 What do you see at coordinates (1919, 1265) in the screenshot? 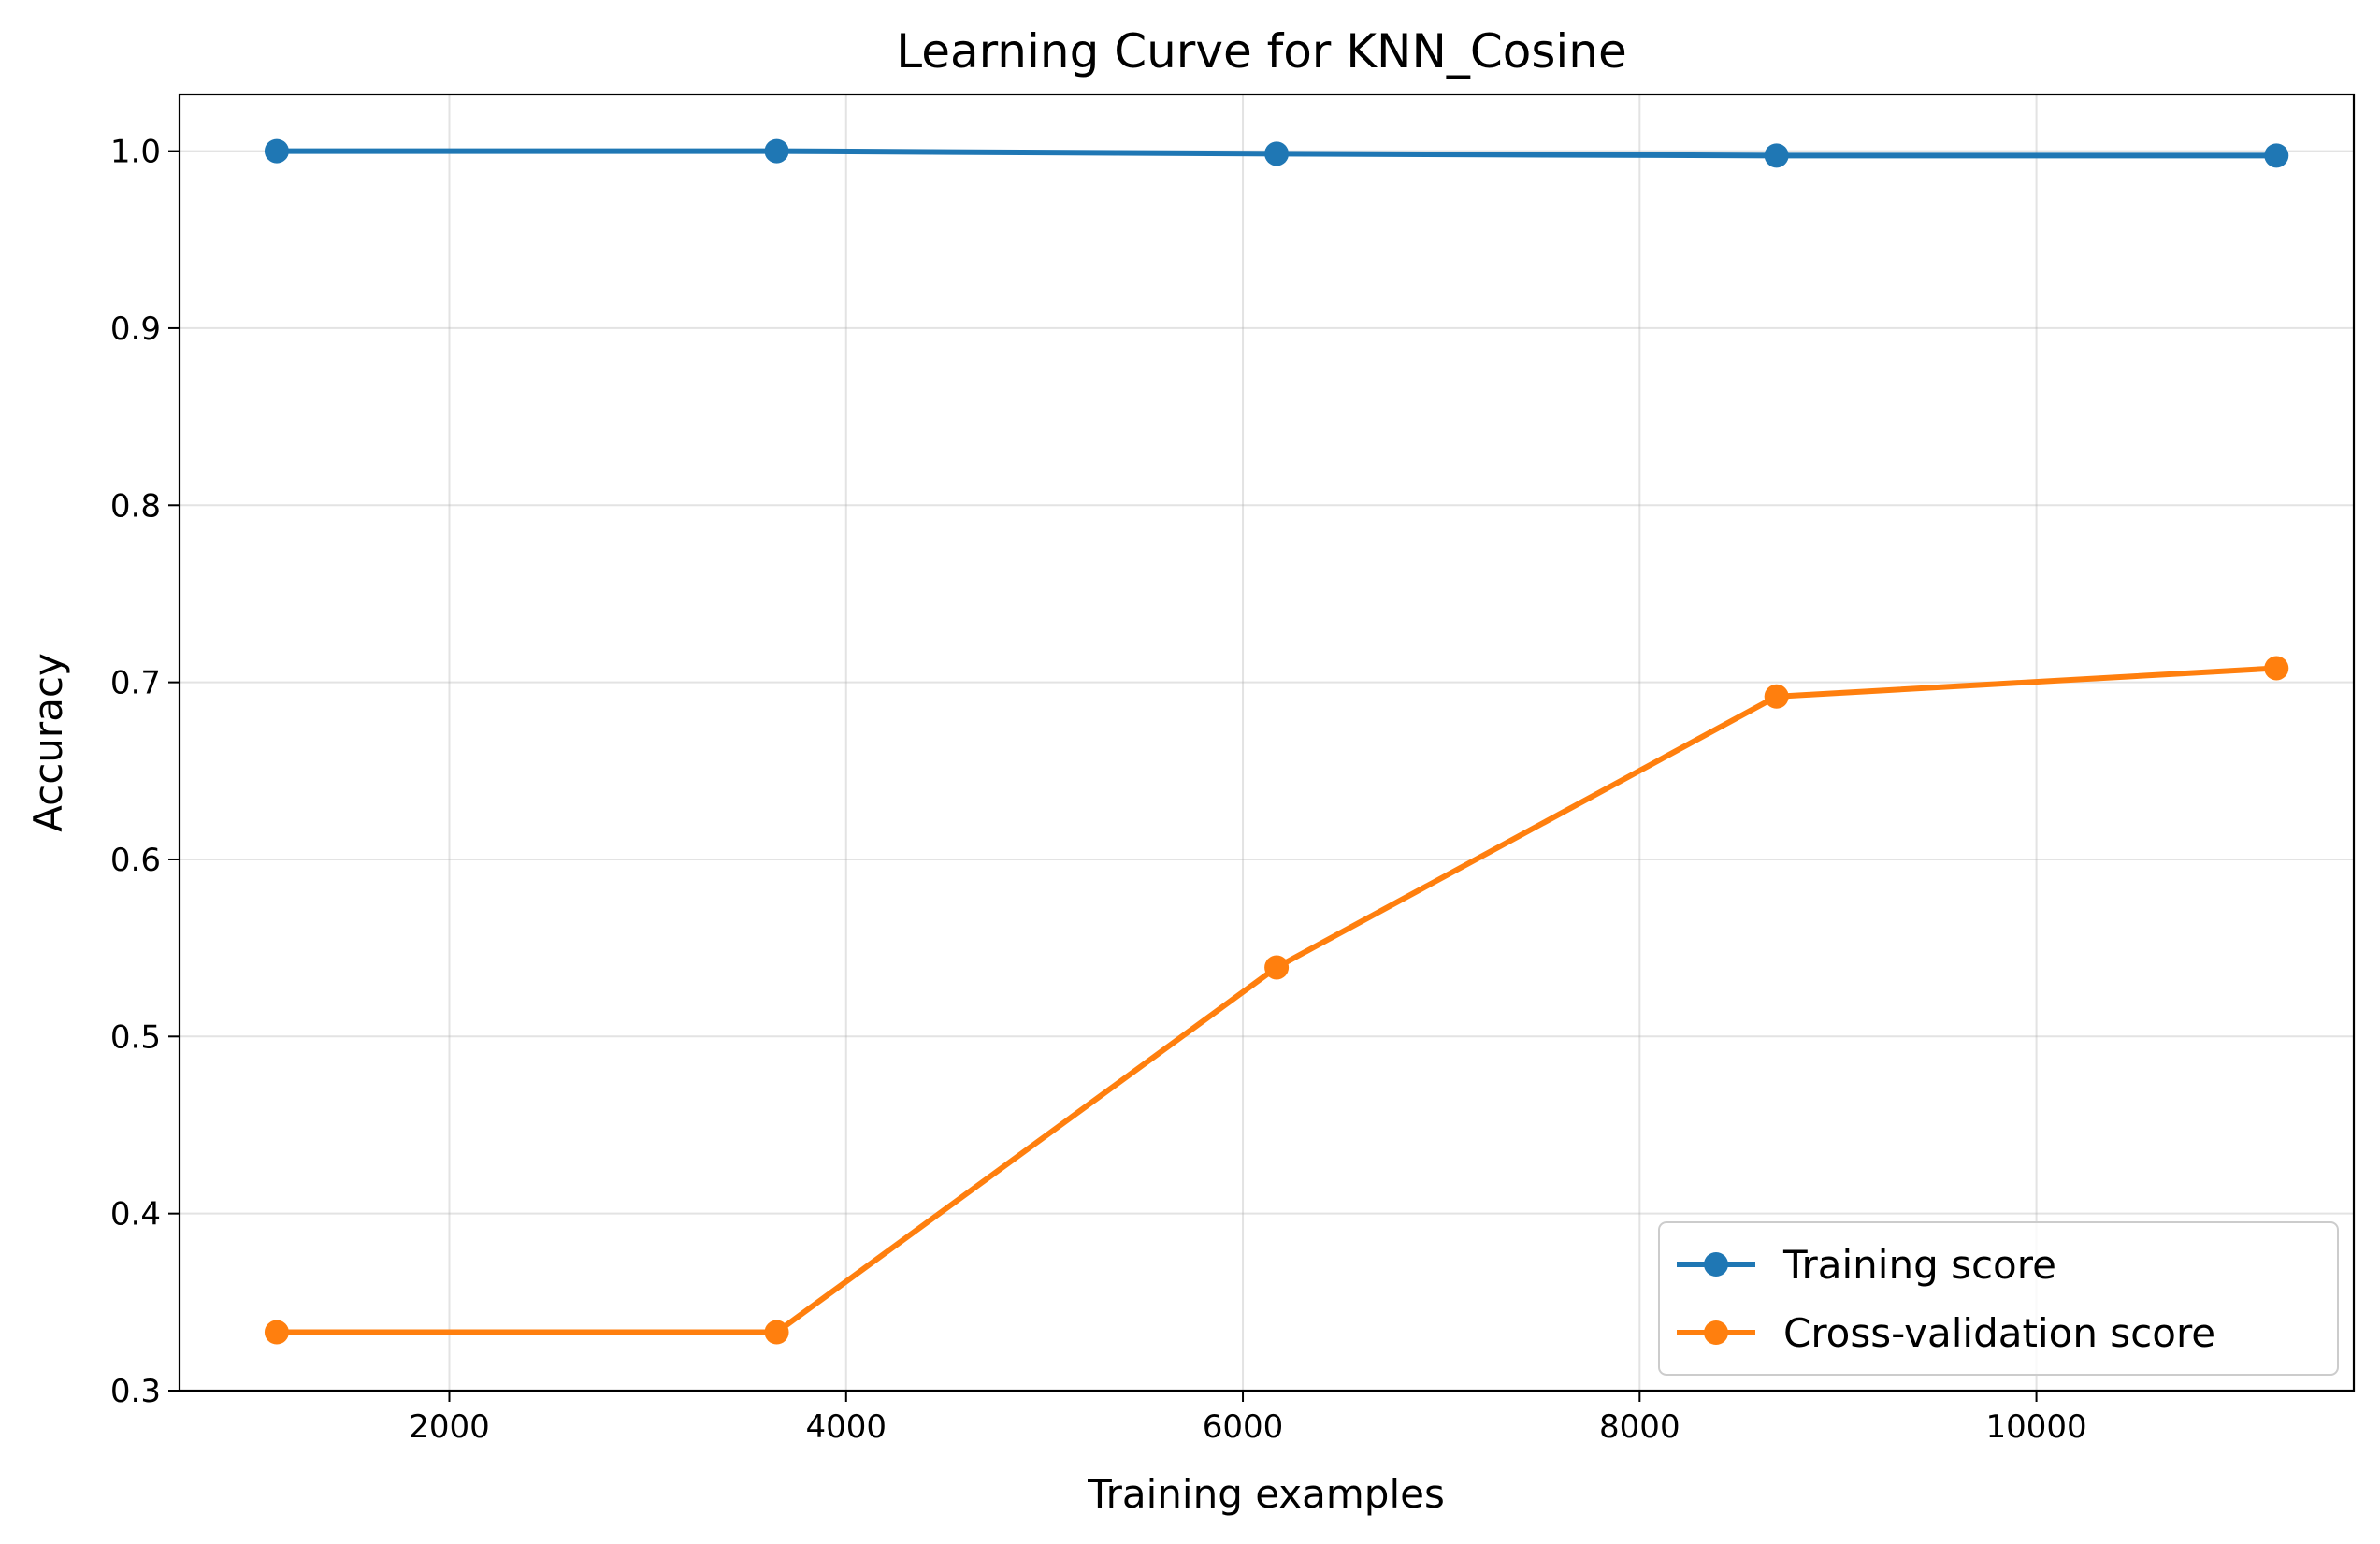
I see `legend-label-training-score: Training score` at bounding box center [1919, 1265].